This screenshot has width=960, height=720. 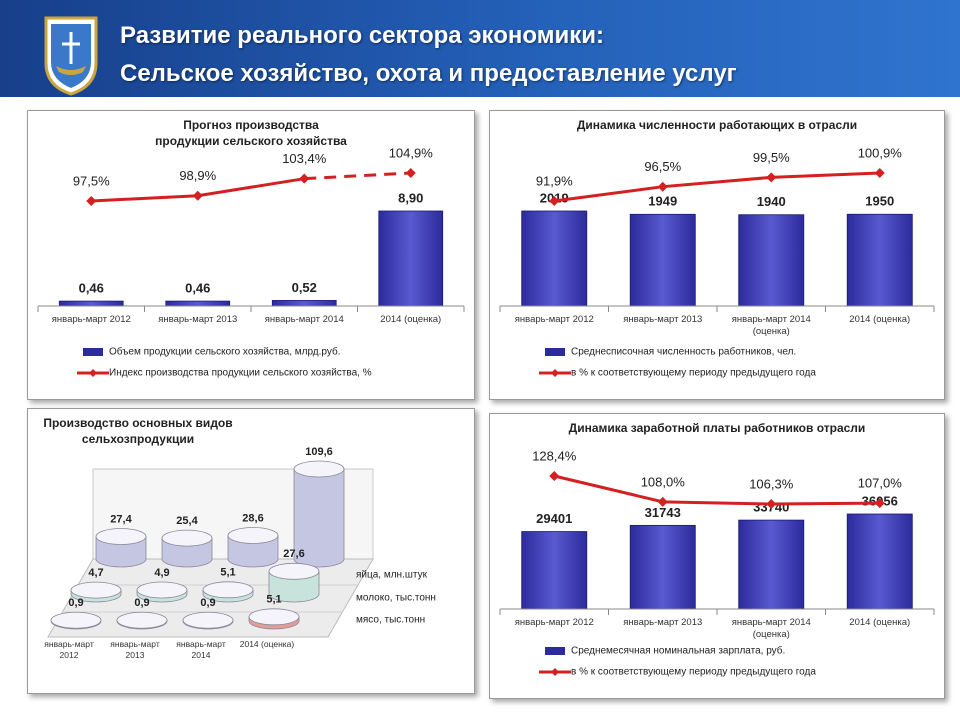 I want to click on line-value-label: 100,9%, so click(x=880, y=152).